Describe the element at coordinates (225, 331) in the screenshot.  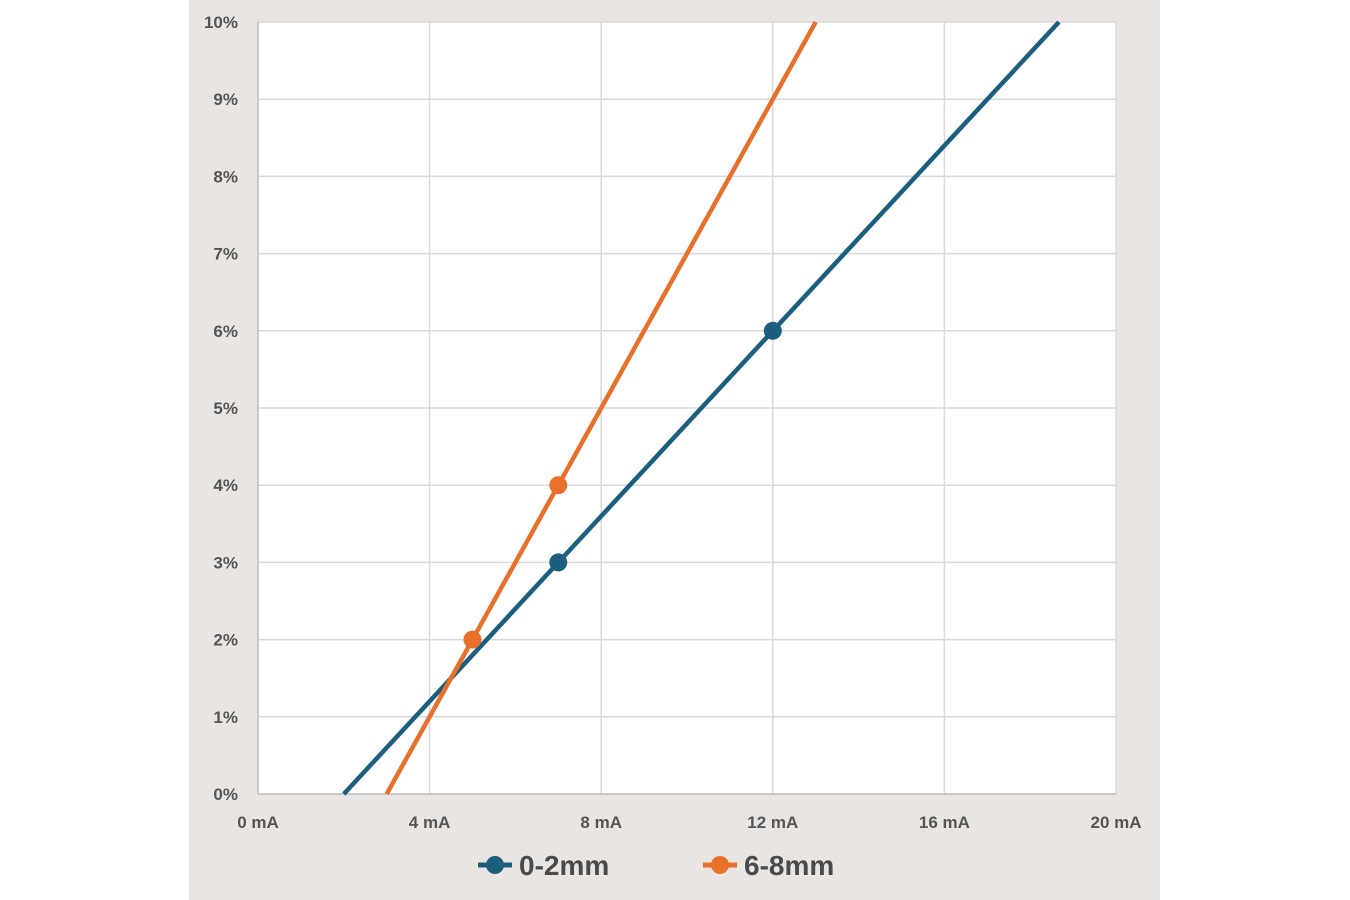
I see `y-tick-label: 6%` at that location.